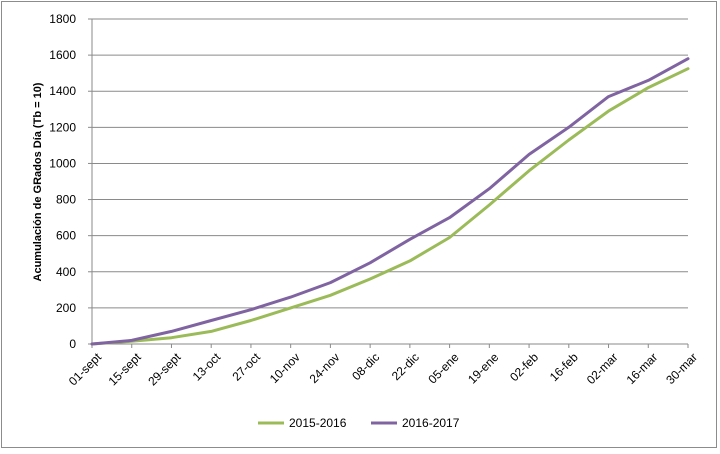  I want to click on x-tick-label: 16-feb, so click(564, 367).